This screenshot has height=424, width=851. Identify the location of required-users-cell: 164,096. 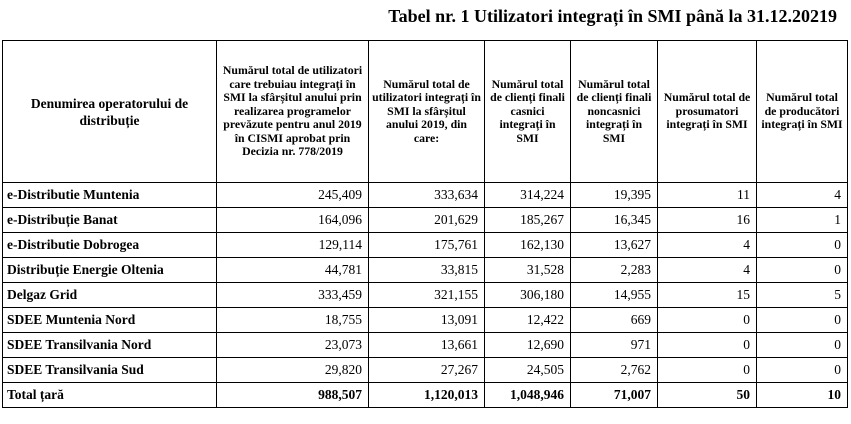
(292, 220).